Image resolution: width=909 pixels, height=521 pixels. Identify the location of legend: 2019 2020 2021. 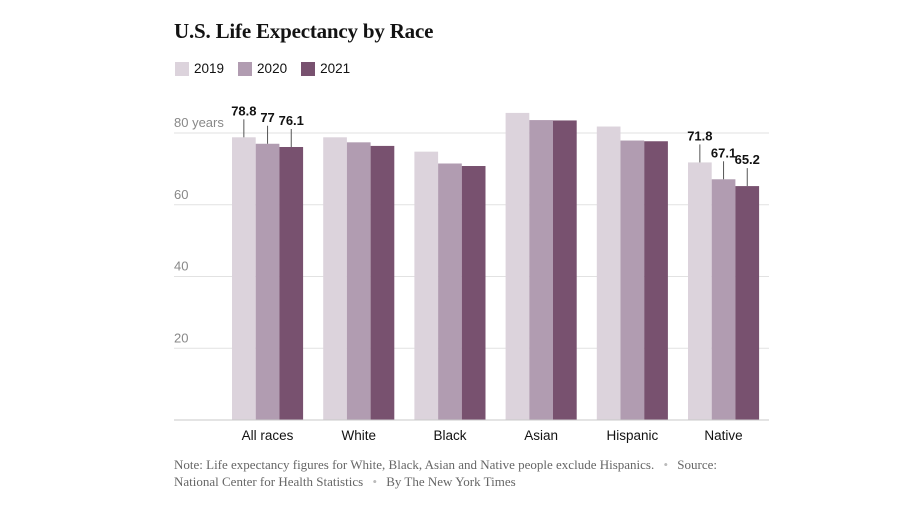
(269, 68).